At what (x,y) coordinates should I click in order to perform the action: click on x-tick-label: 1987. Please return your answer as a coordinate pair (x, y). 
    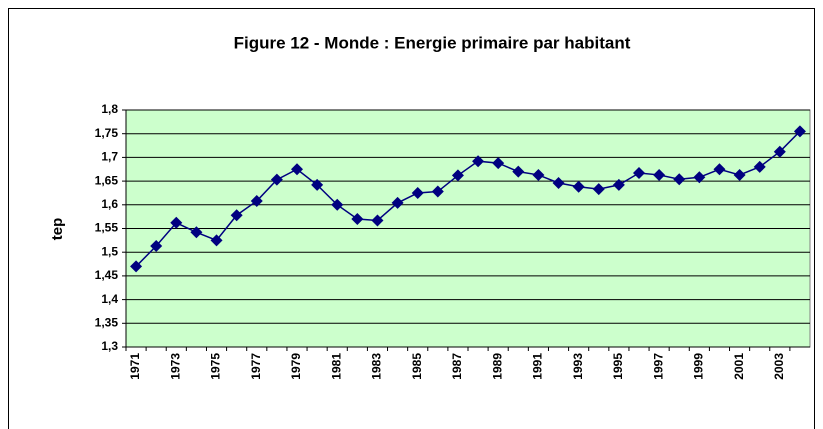
    Looking at the image, I should click on (457, 366).